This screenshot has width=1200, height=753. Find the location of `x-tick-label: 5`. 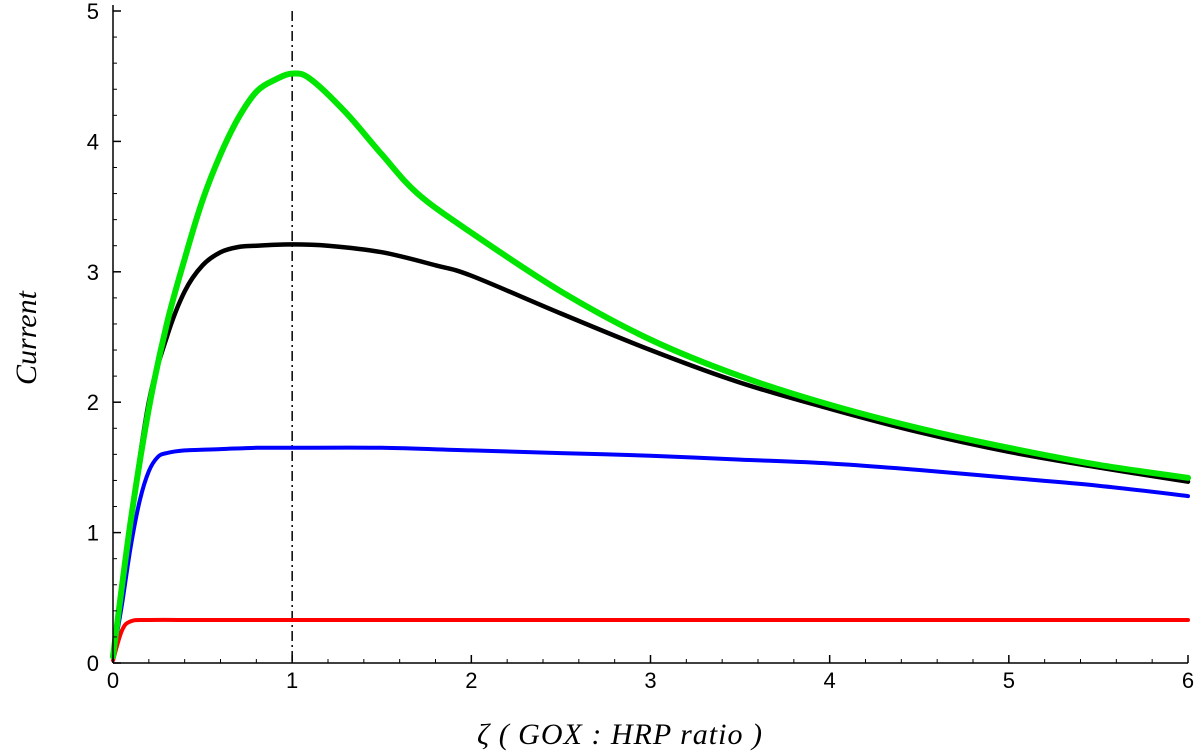

x-tick-label: 5 is located at coordinates (1009, 680).